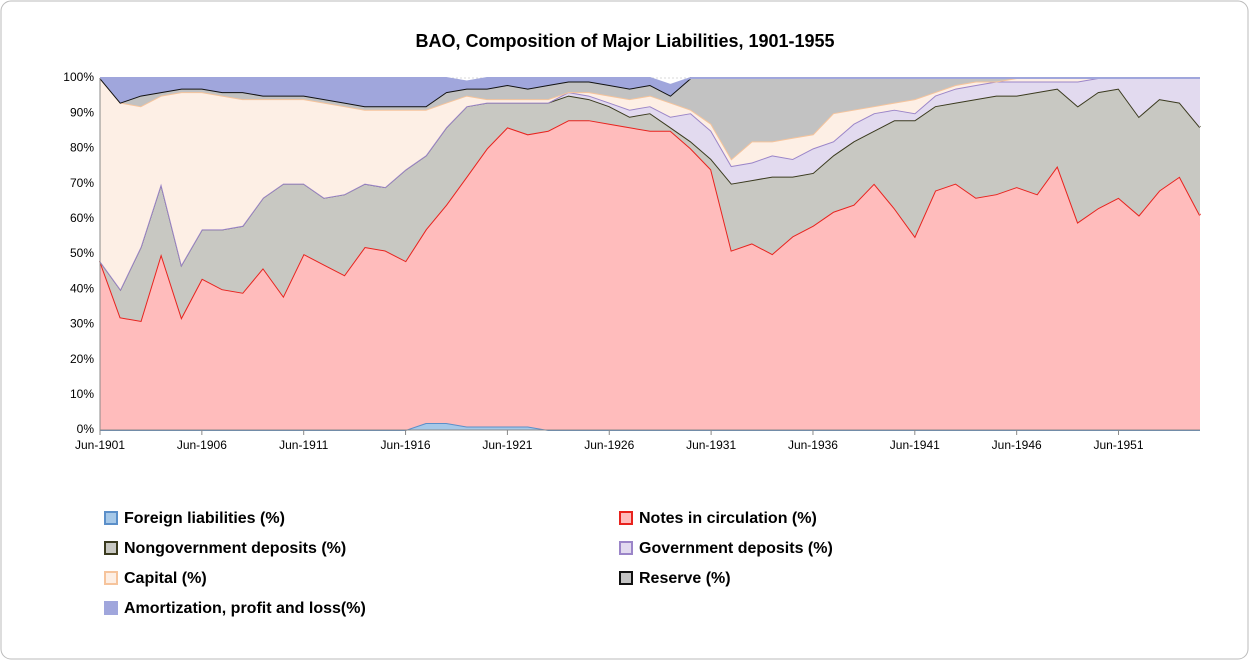  Describe the element at coordinates (82, 183) in the screenshot. I see `y-tick-label: 70%` at that location.